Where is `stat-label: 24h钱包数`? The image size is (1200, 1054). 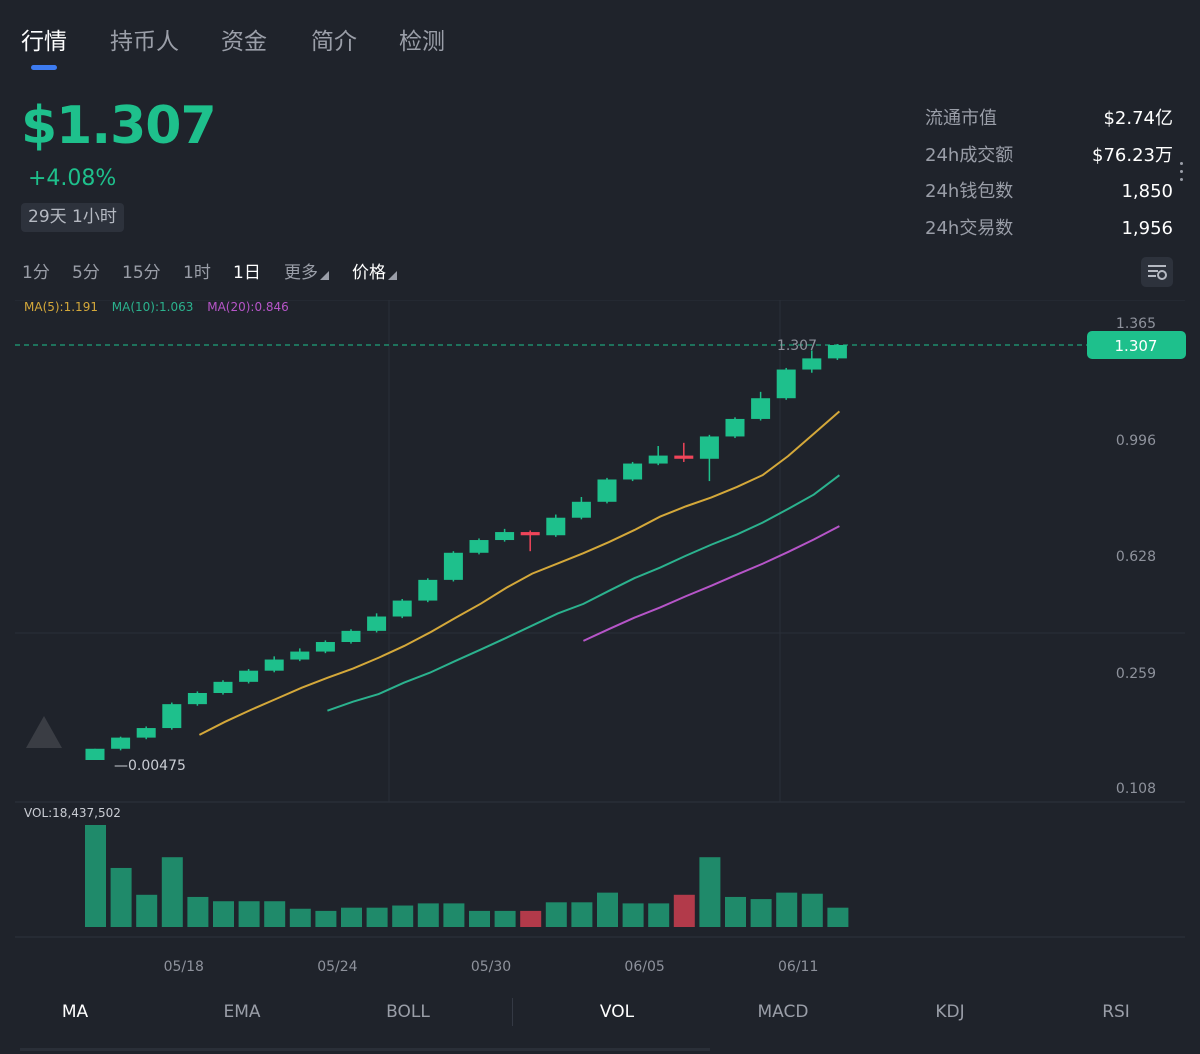
stat-label: 24h钱包数 is located at coordinates (969, 191).